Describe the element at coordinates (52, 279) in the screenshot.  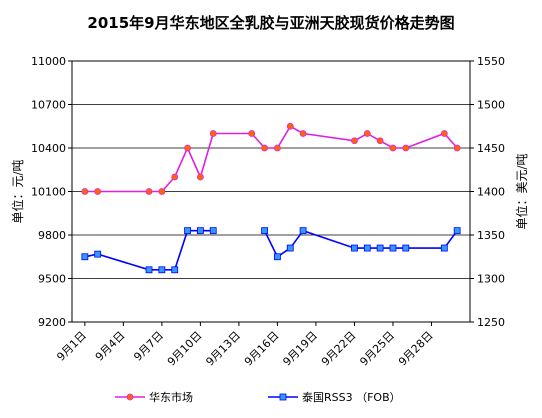
I see `y-left-tick-label: 9500` at that location.